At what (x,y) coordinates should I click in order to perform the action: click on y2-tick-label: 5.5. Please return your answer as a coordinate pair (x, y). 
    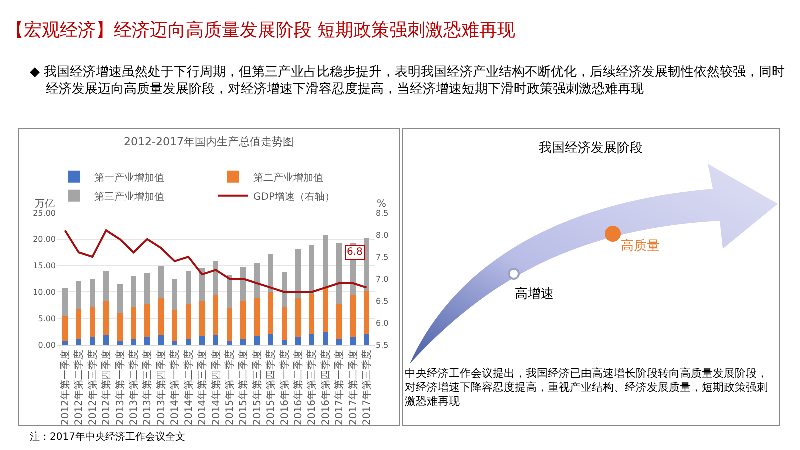
    Looking at the image, I should click on (382, 345).